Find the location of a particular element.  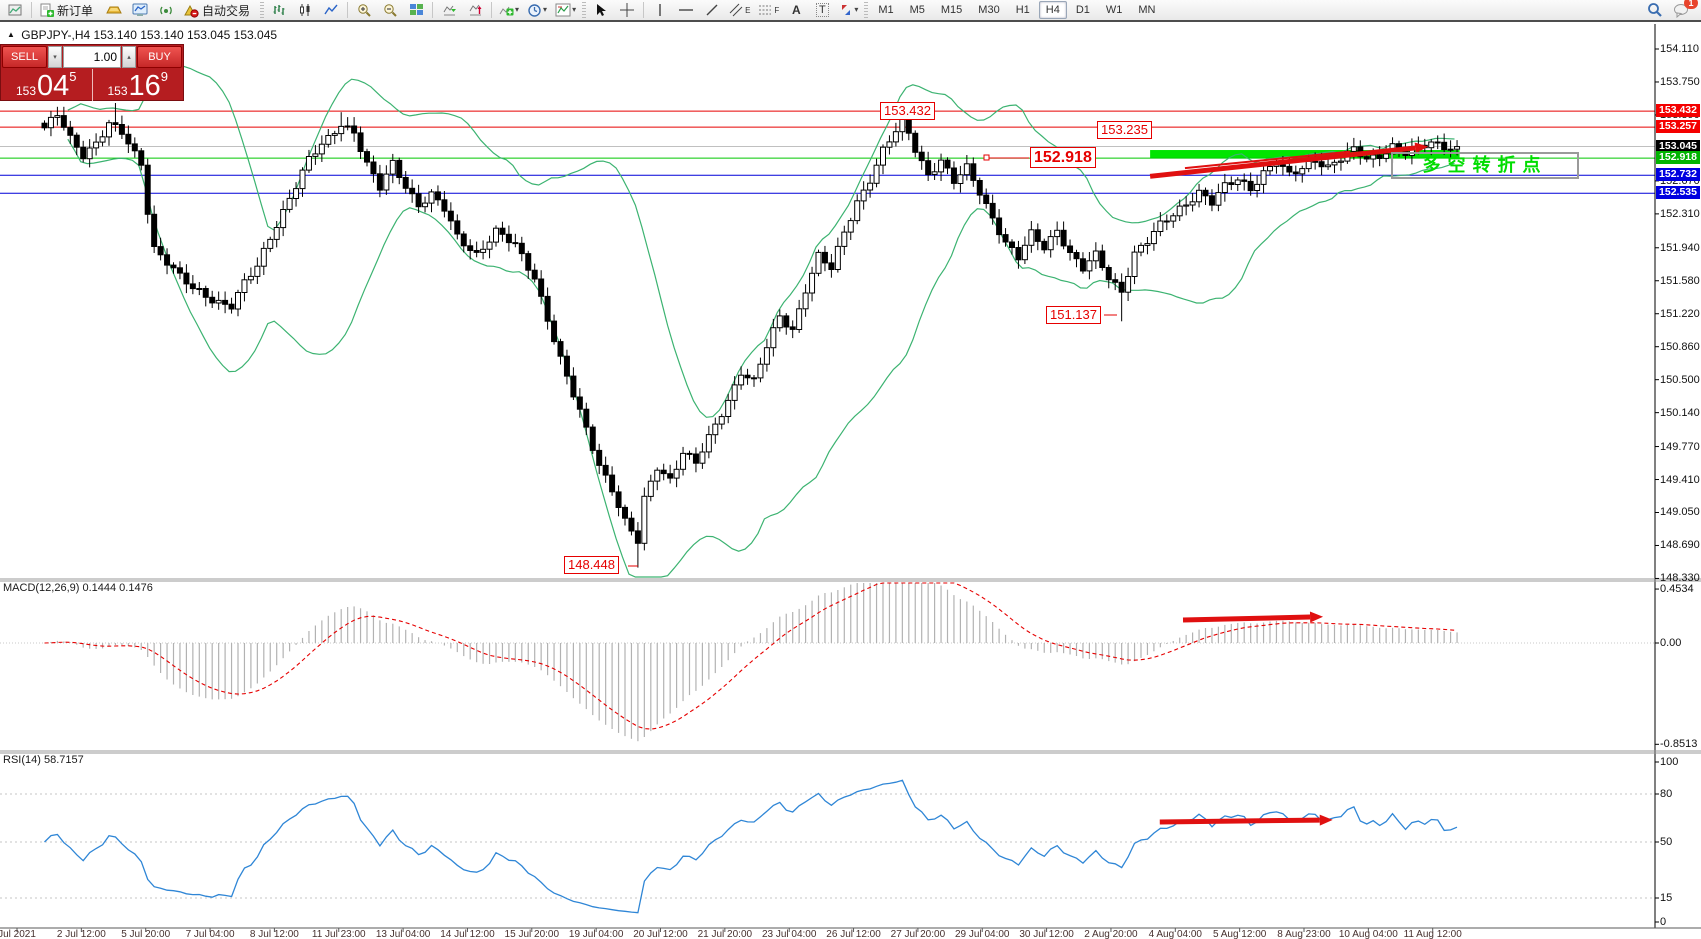

text-tool-button: A is located at coordinates (796, 10).